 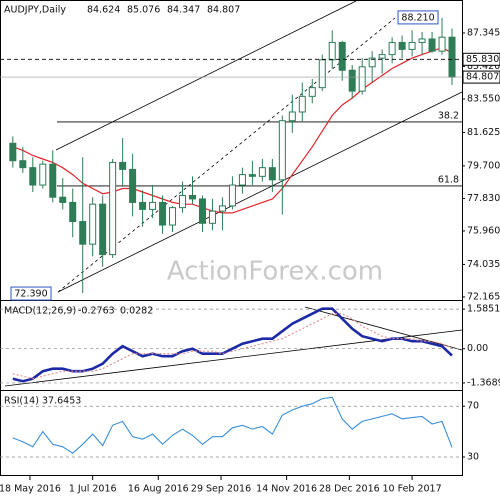 I want to click on x-tick-label: 14 Nov 2016, so click(x=286, y=489).